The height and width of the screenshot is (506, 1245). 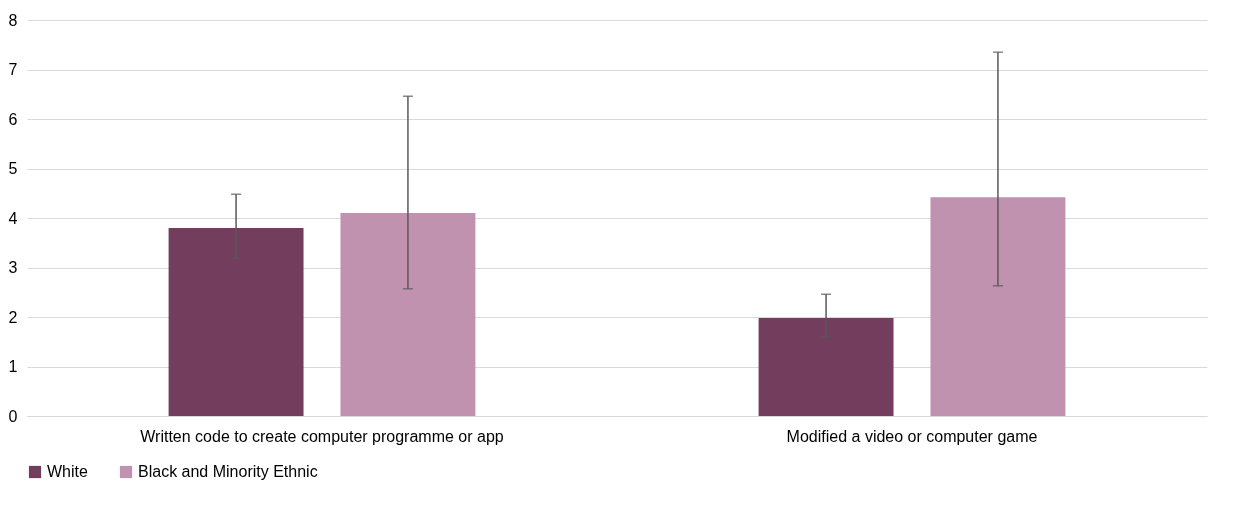 I want to click on y-tick-label: 2, so click(x=13, y=317).